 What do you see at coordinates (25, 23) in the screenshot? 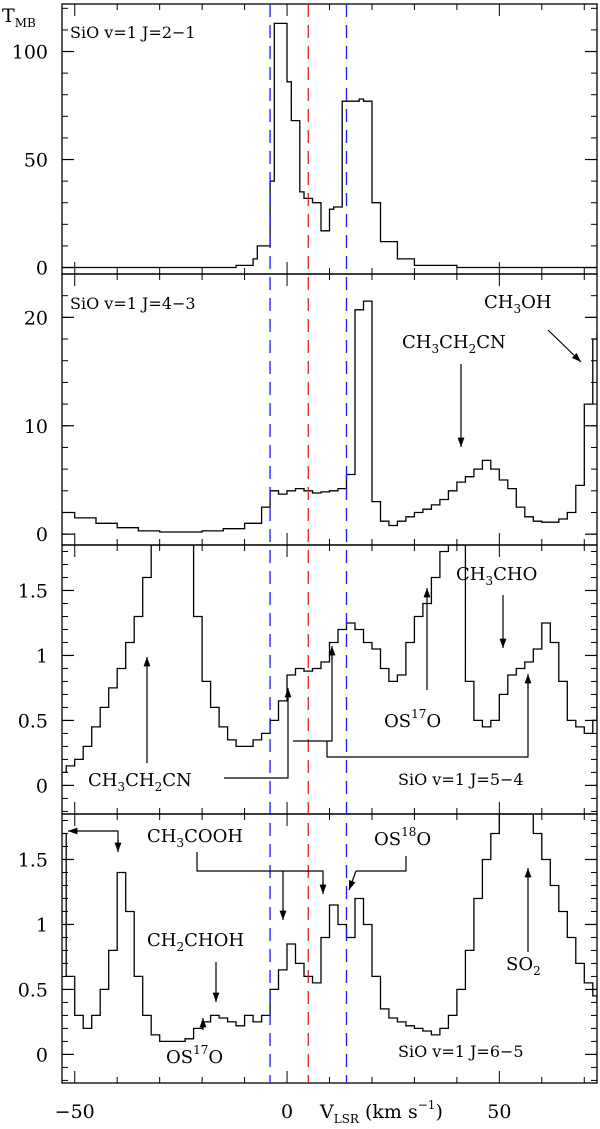
I see `y-axis-title-sub: MB` at bounding box center [25, 23].